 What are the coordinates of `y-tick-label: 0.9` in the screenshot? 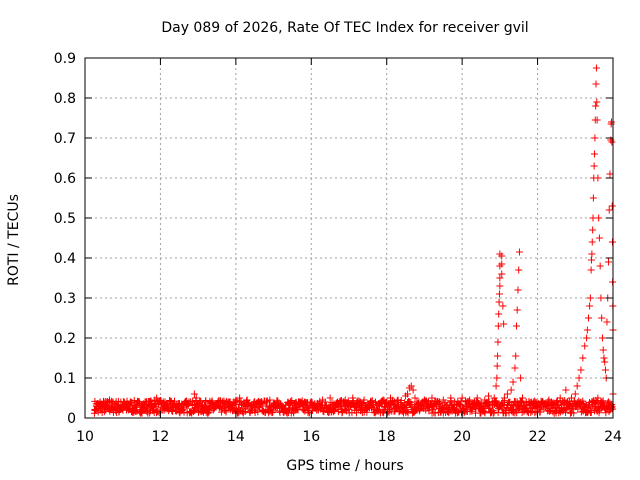 It's located at (65, 59).